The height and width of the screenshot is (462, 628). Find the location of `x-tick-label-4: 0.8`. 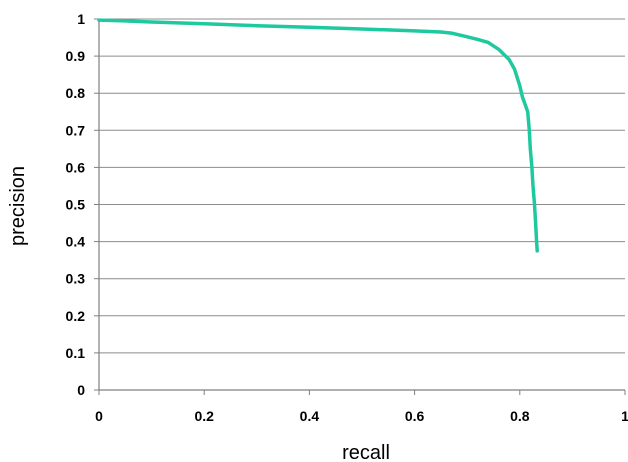

x-tick-label-4: 0.8 is located at coordinates (520, 416).